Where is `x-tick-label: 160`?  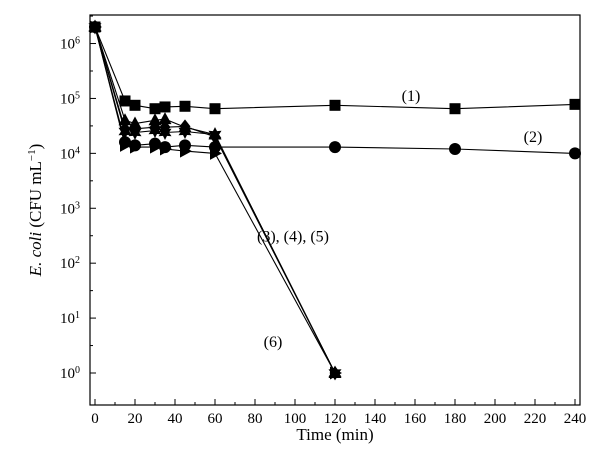 x-tick-label: 160 is located at coordinates (415, 419).